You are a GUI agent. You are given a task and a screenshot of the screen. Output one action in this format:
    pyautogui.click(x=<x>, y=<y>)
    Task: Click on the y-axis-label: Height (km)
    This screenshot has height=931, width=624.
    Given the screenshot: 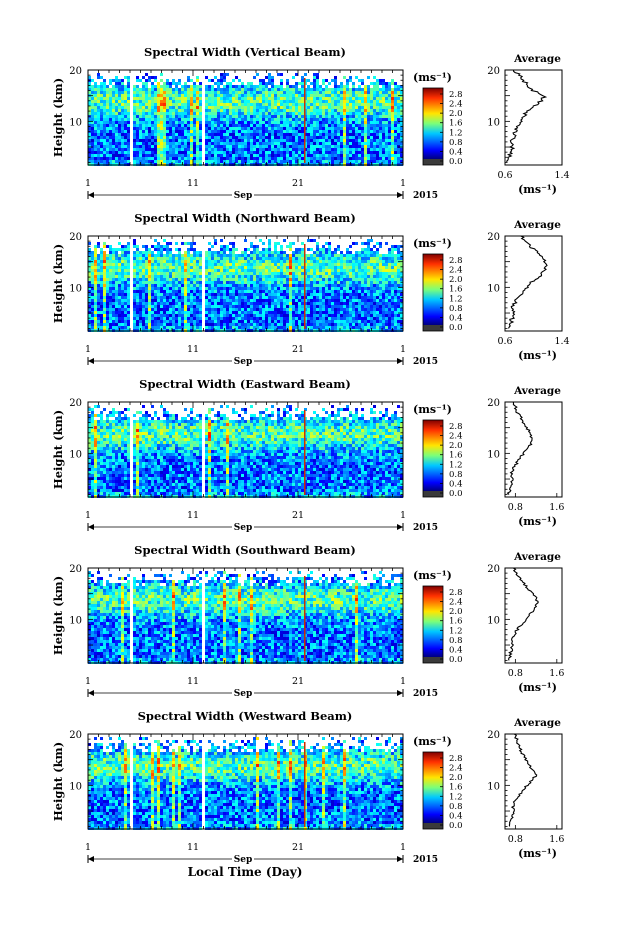 What is the action you would take?
    pyautogui.click(x=58, y=615)
    